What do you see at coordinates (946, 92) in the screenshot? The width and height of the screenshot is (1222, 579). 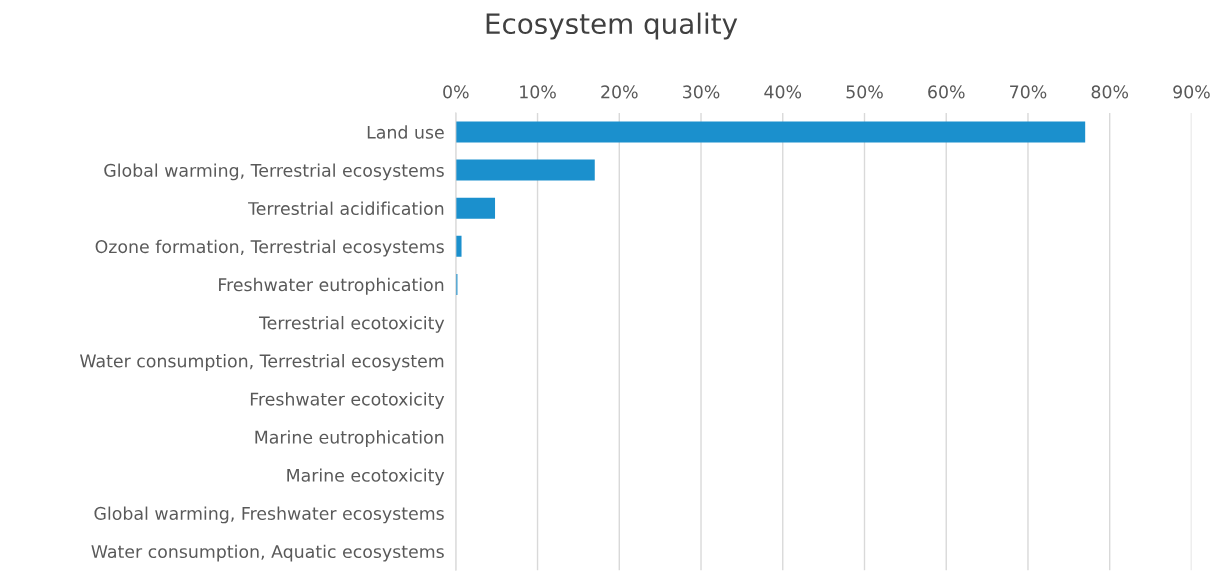 I see `x-tick-label: 60%` at bounding box center [946, 92].